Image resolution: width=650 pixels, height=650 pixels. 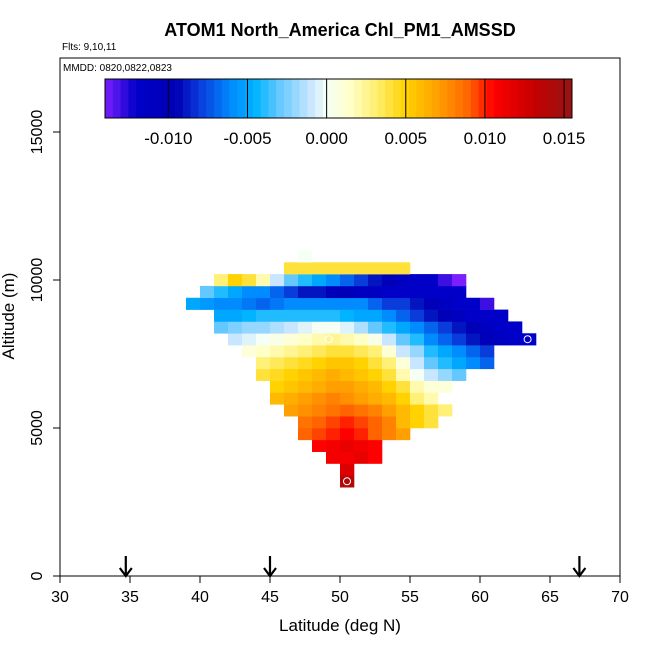 What do you see at coordinates (406, 138) in the screenshot?
I see `colorbar-tick-label: 0.005` at bounding box center [406, 138].